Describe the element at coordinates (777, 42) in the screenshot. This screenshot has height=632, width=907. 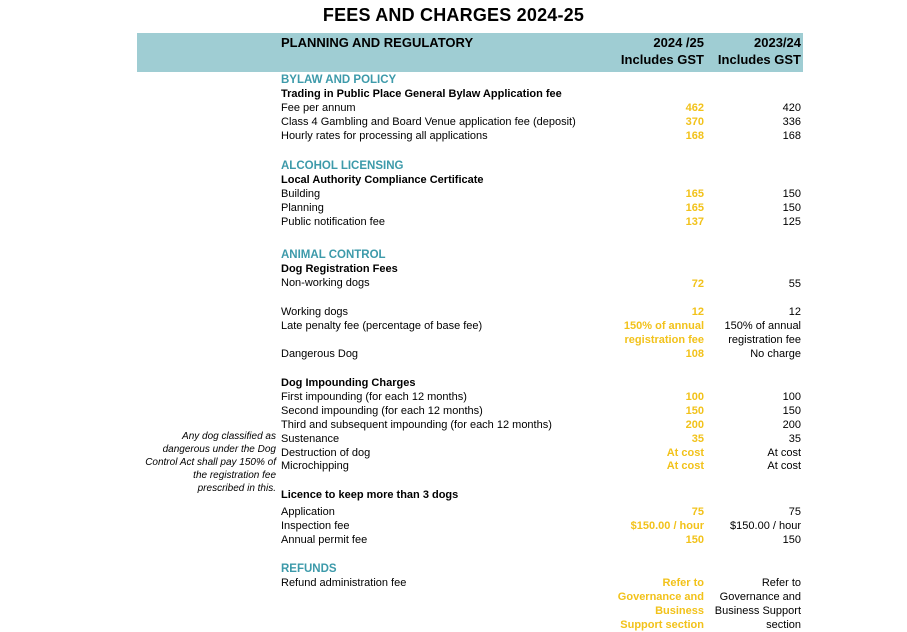
I see `column-header-year: 2023/24` at that location.